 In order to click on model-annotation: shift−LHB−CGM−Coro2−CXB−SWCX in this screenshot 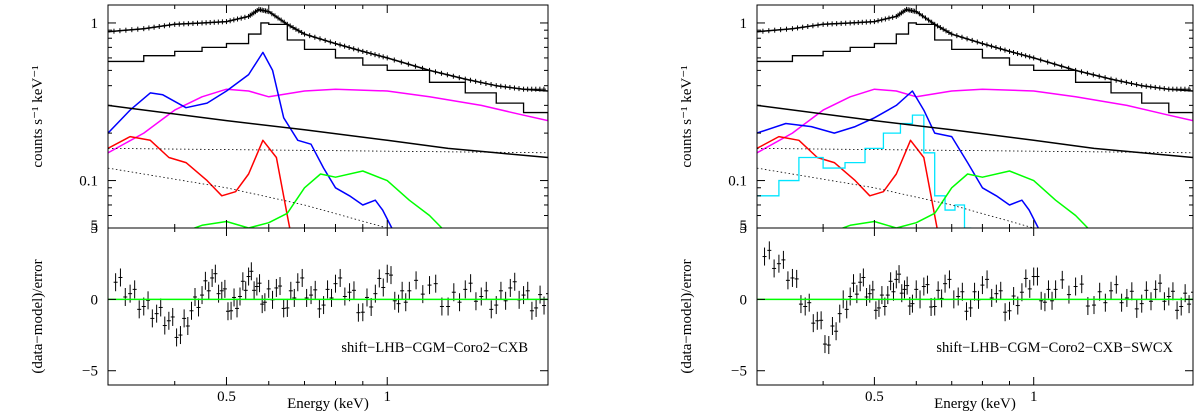, I will do `click(1054, 348)`.